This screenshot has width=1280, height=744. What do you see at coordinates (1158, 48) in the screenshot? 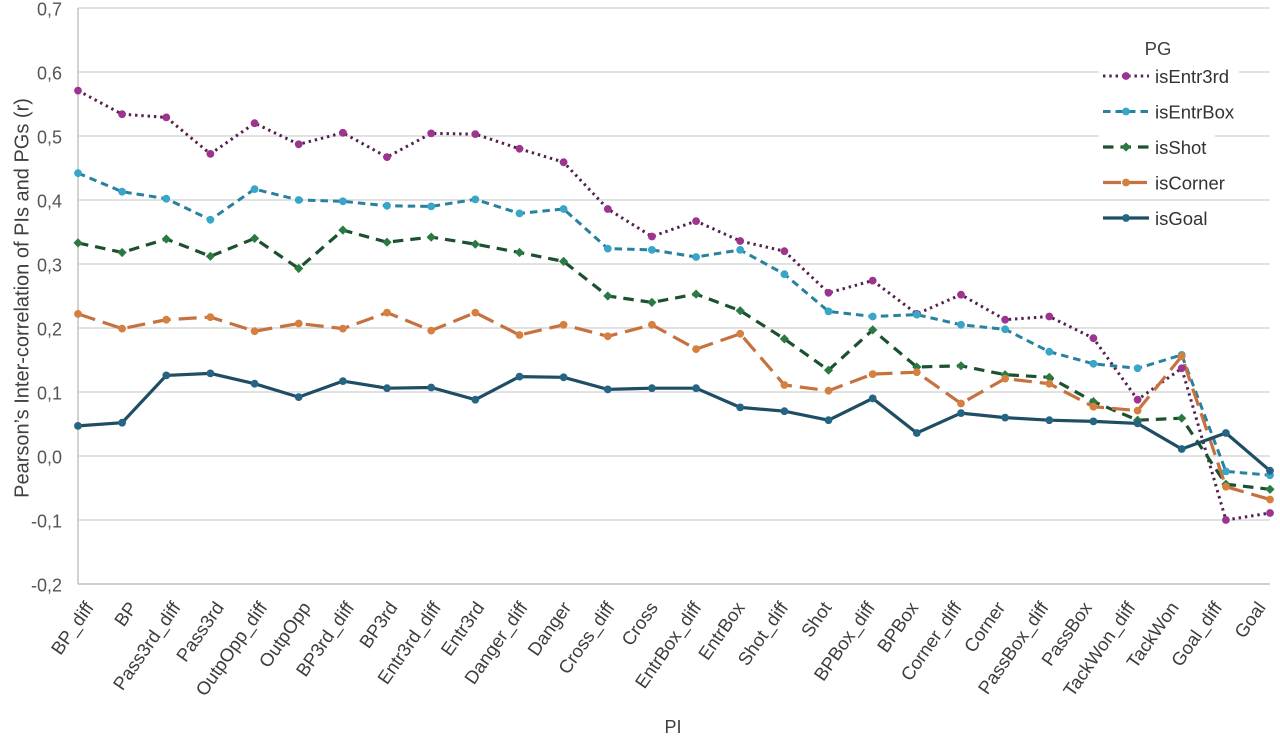
I see `svg-text: PG` at bounding box center [1158, 48].